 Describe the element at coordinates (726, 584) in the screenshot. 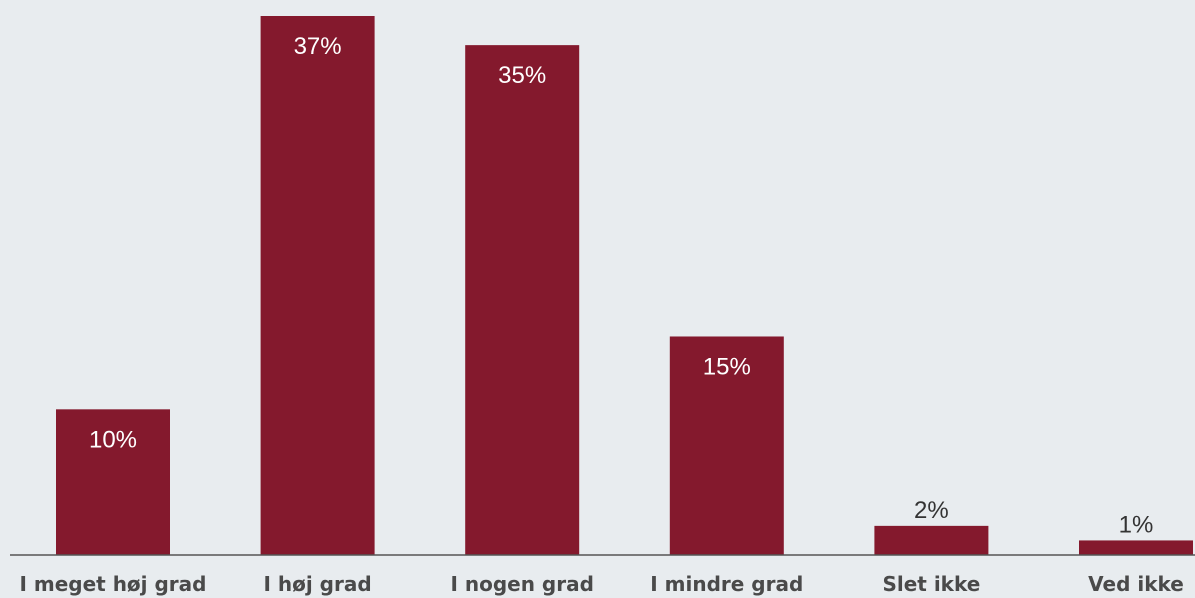

I see `category-label-i-mindre-grad: I mindre grad` at that location.